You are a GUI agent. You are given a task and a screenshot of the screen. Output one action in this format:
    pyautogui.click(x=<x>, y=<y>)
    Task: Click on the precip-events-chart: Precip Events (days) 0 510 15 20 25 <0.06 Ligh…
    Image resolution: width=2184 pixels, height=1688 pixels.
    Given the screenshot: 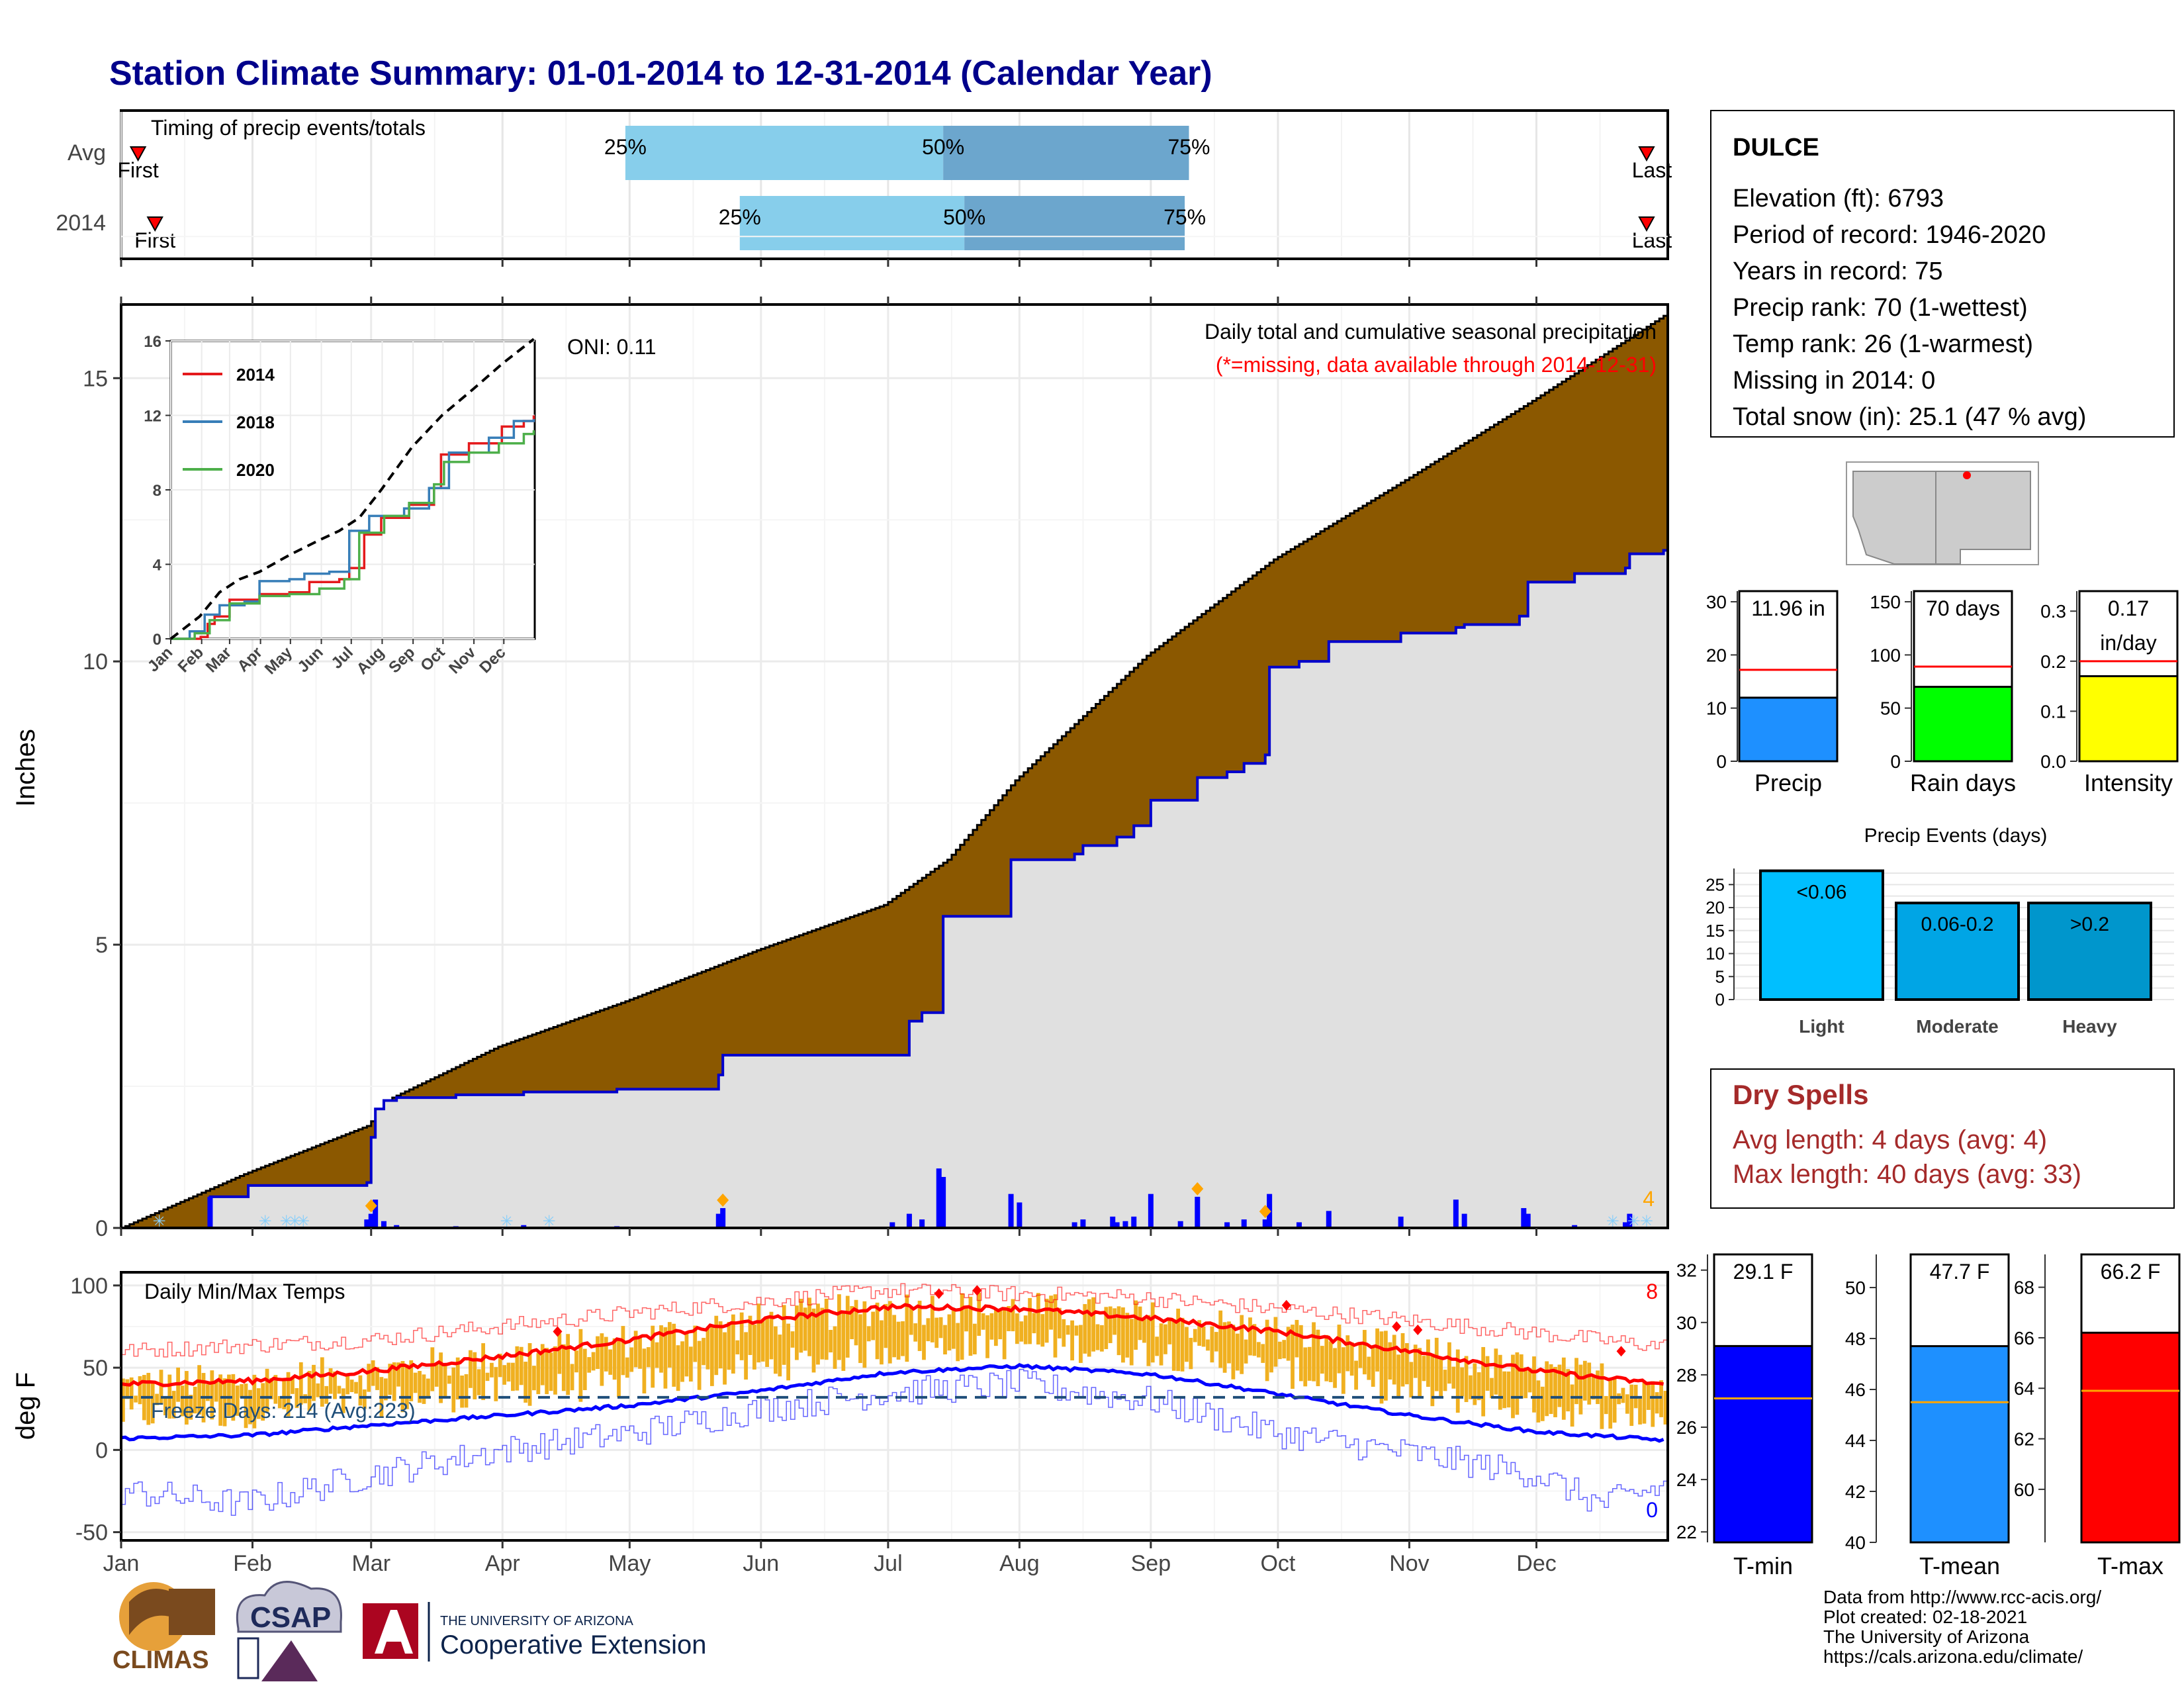 What is the action you would take?
    pyautogui.click(x=1940, y=931)
    